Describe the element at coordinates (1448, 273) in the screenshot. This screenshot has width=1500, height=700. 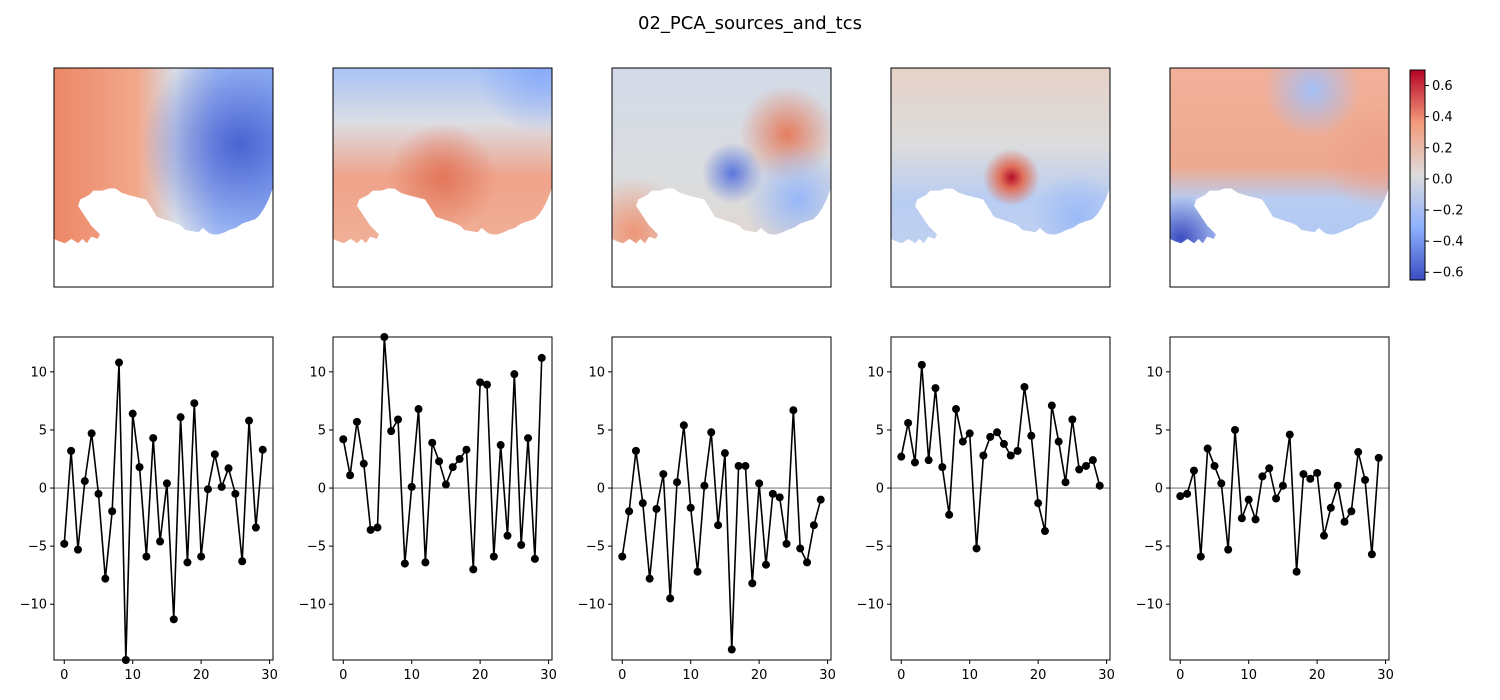
I see `colorbar-tick-label: −0.6` at that location.